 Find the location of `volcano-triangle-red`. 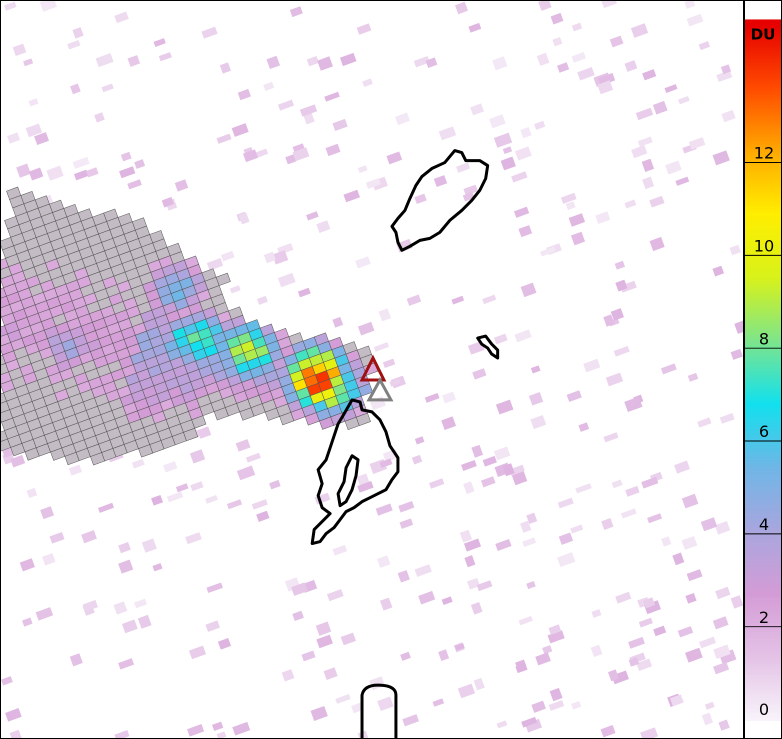

volcano-triangle-red is located at coordinates (373, 368).